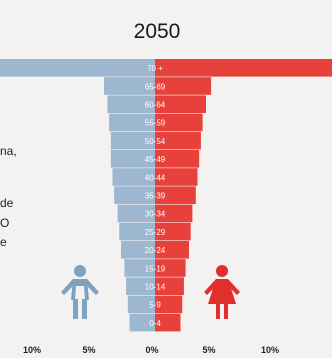  I want to click on age-label: 15-19, so click(155, 268).